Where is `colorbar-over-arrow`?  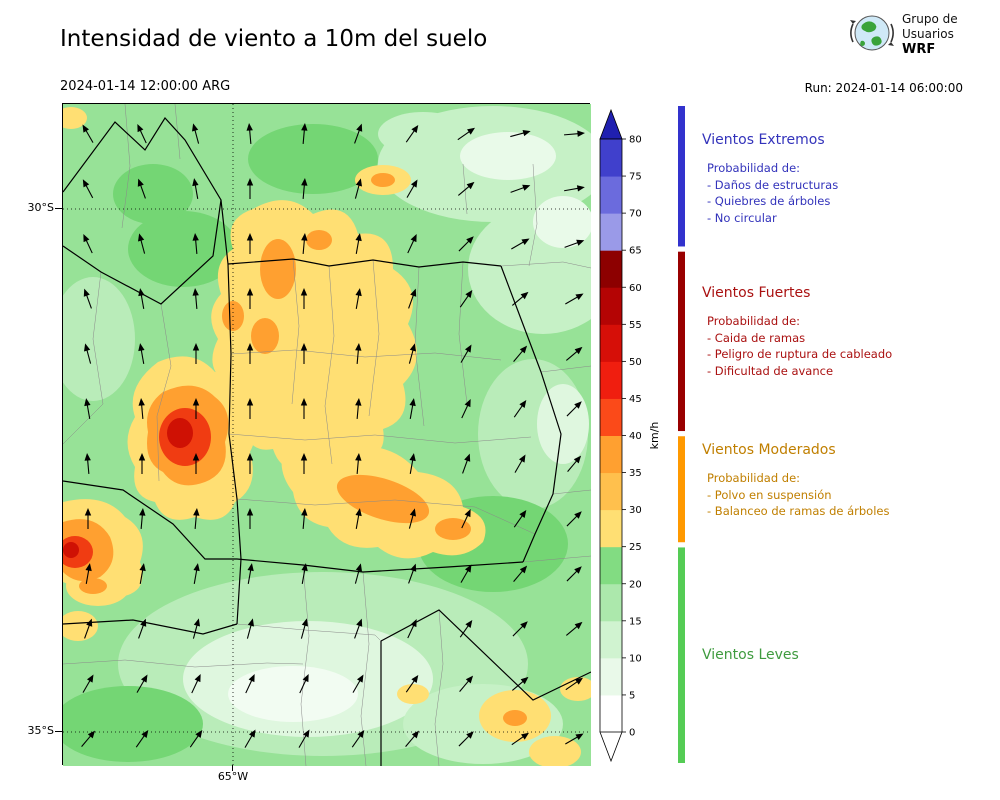
colorbar-over-arrow is located at coordinates (611, 124).